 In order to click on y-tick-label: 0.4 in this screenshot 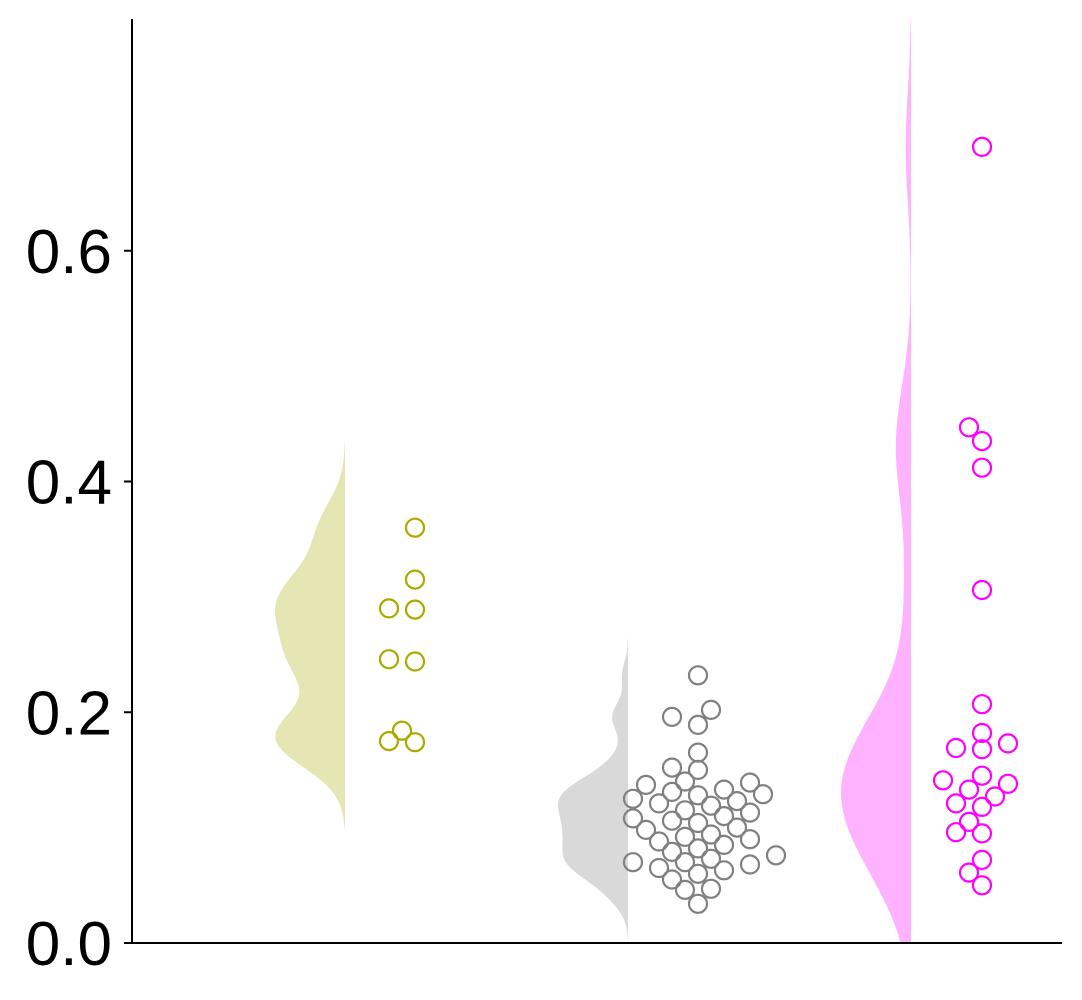, I will do `click(69, 483)`.